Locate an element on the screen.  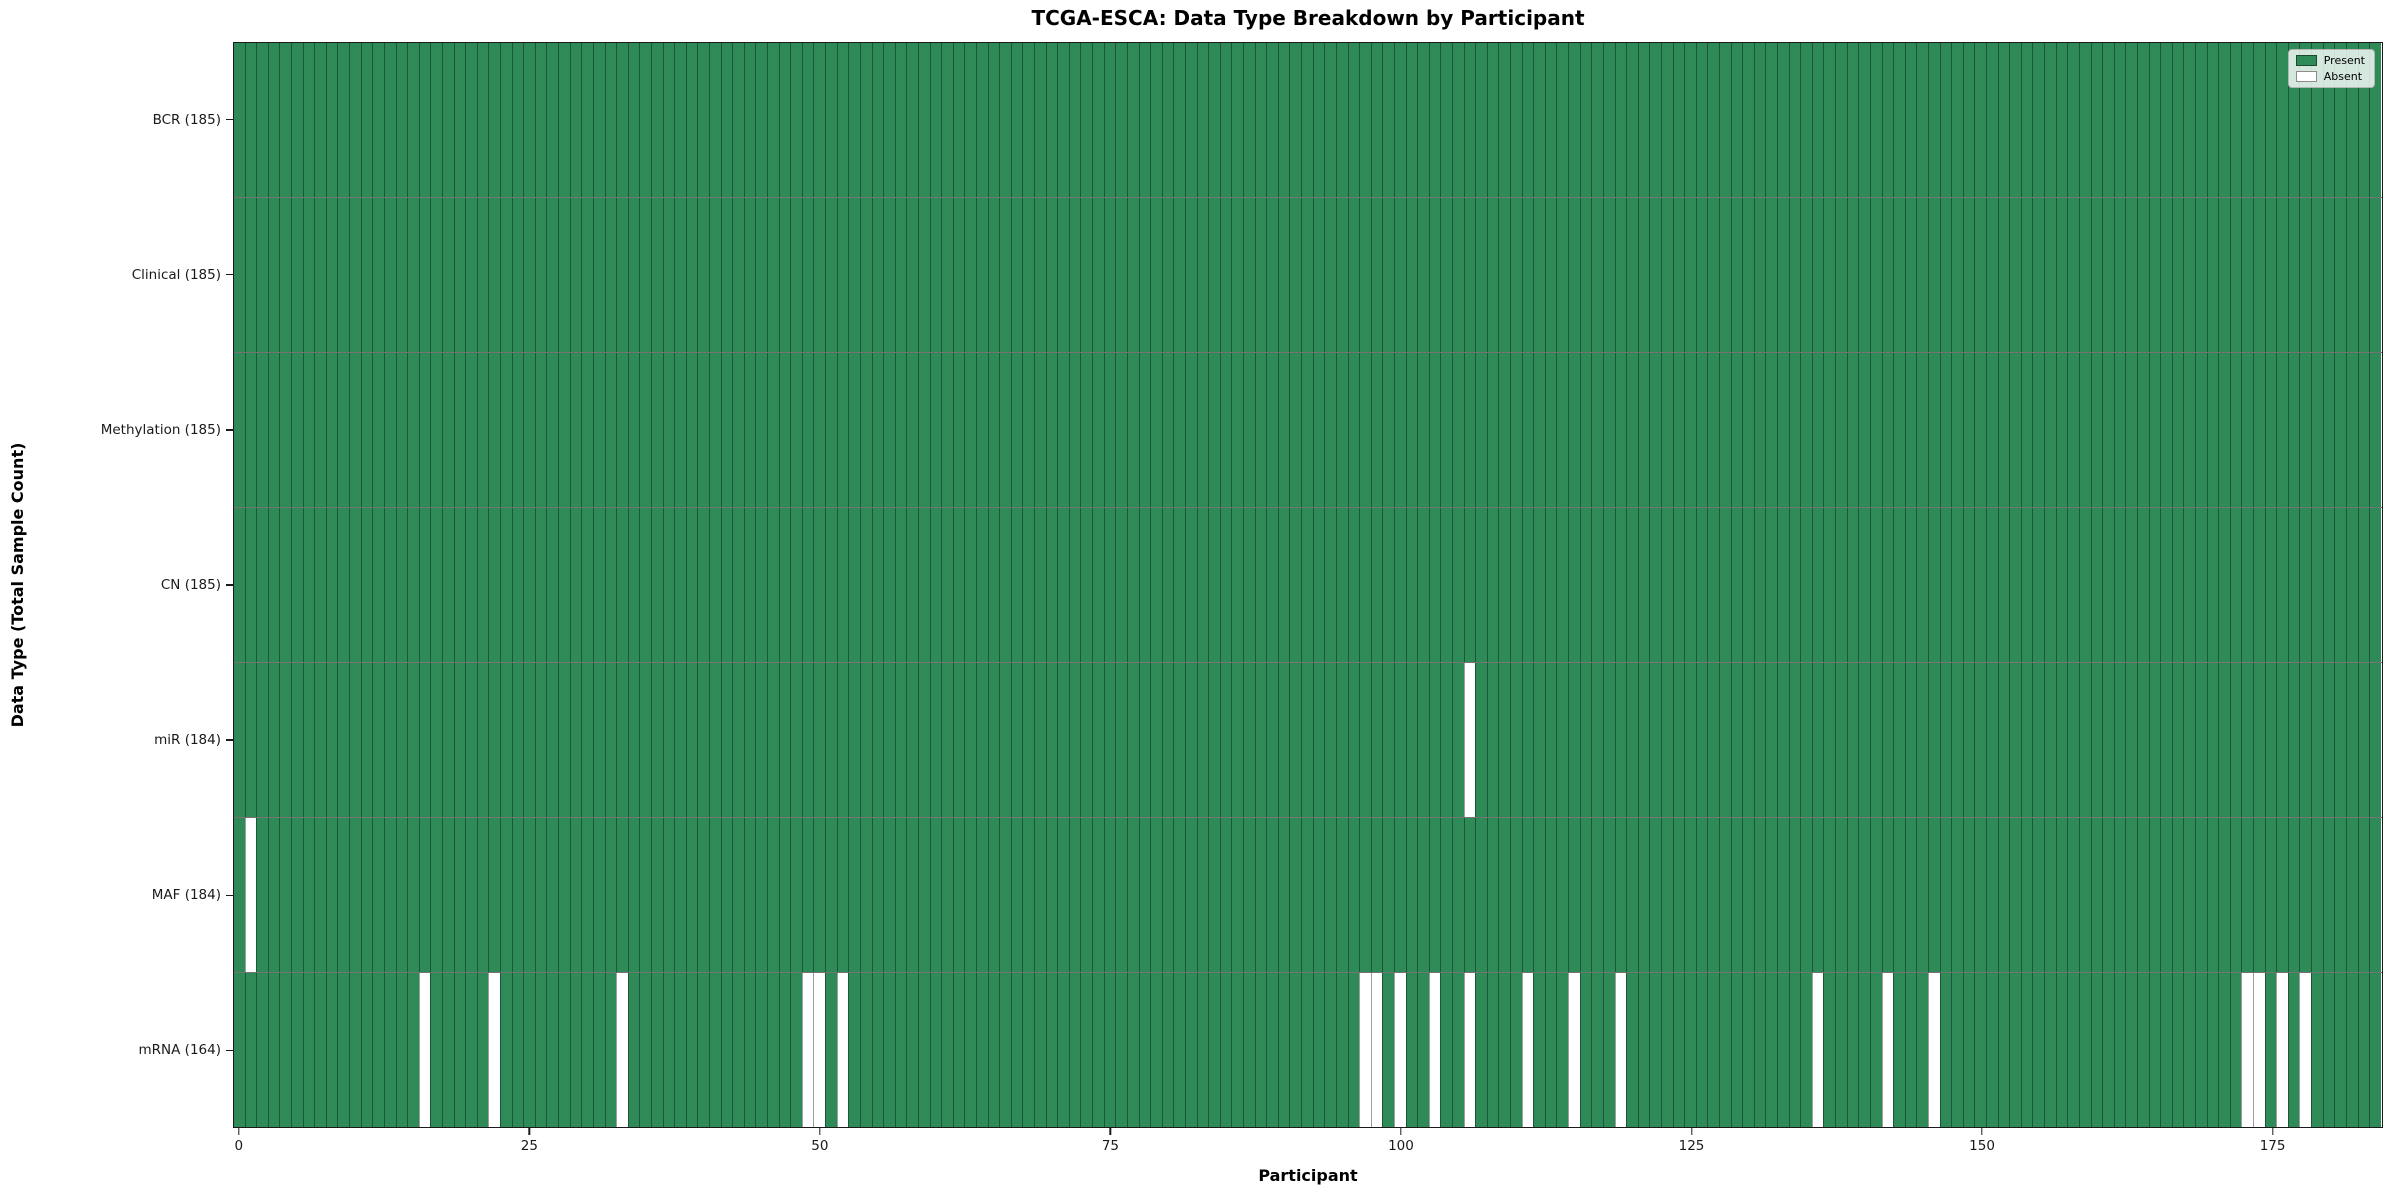
y-tick-label-CN: CN (185) is located at coordinates (190, 585).